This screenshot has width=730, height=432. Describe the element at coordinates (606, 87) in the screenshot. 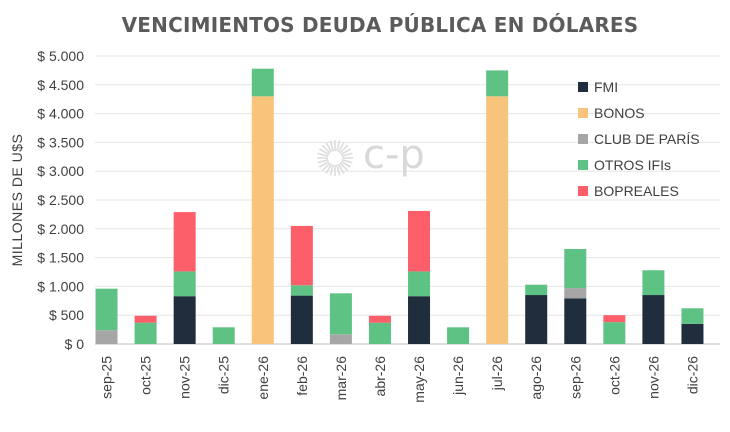

I see `legend-label: FMI` at that location.